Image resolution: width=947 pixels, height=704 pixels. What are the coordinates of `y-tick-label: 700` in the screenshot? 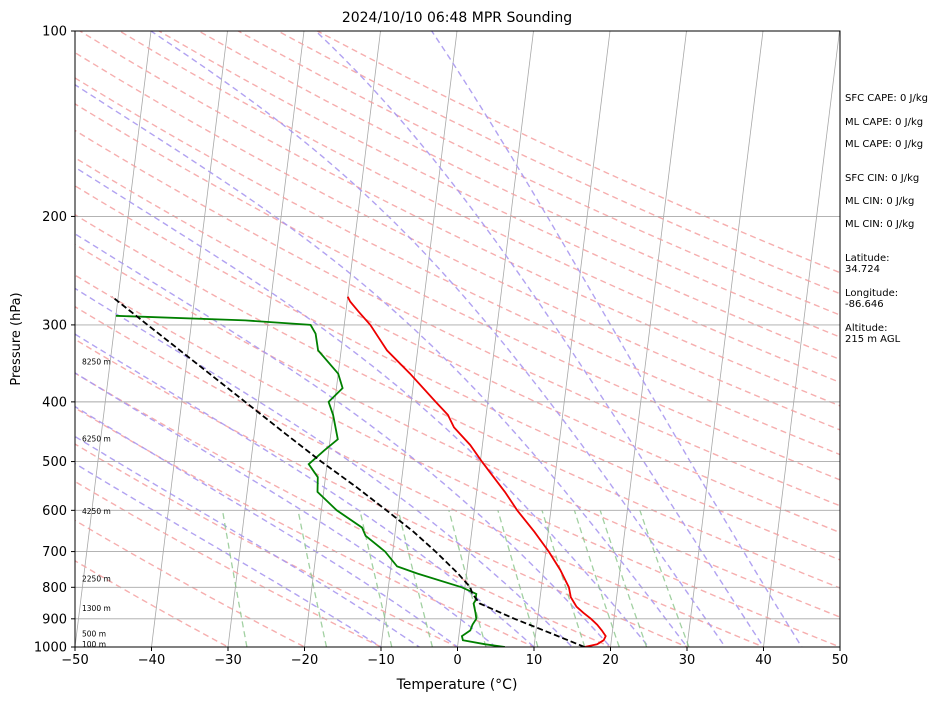 It's located at (54, 552).